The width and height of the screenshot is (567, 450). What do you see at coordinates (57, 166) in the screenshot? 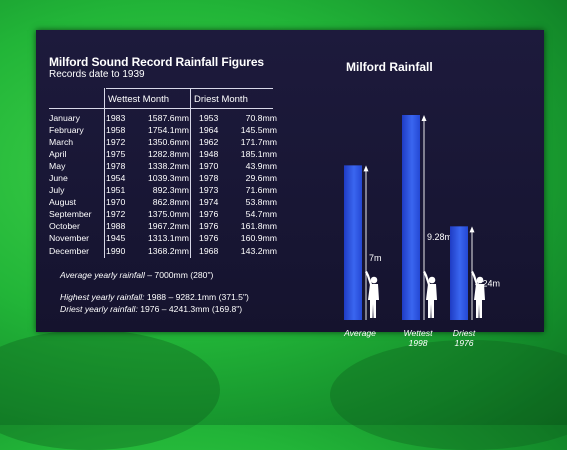
I see `month-cell: May` at bounding box center [57, 166].